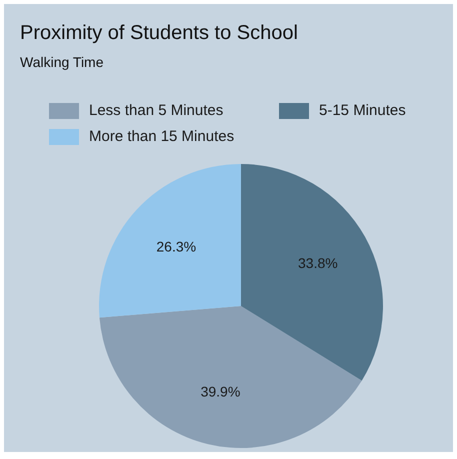 The image size is (457, 459). I want to click on chart-subtitle: Walking Time, so click(62, 62).